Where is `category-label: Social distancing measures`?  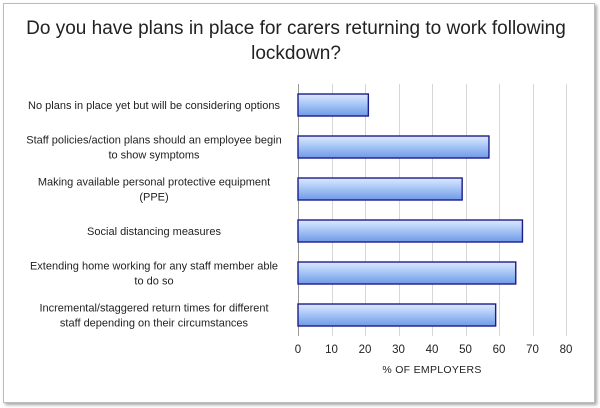
category-label: Social distancing measures is located at coordinates (154, 232).